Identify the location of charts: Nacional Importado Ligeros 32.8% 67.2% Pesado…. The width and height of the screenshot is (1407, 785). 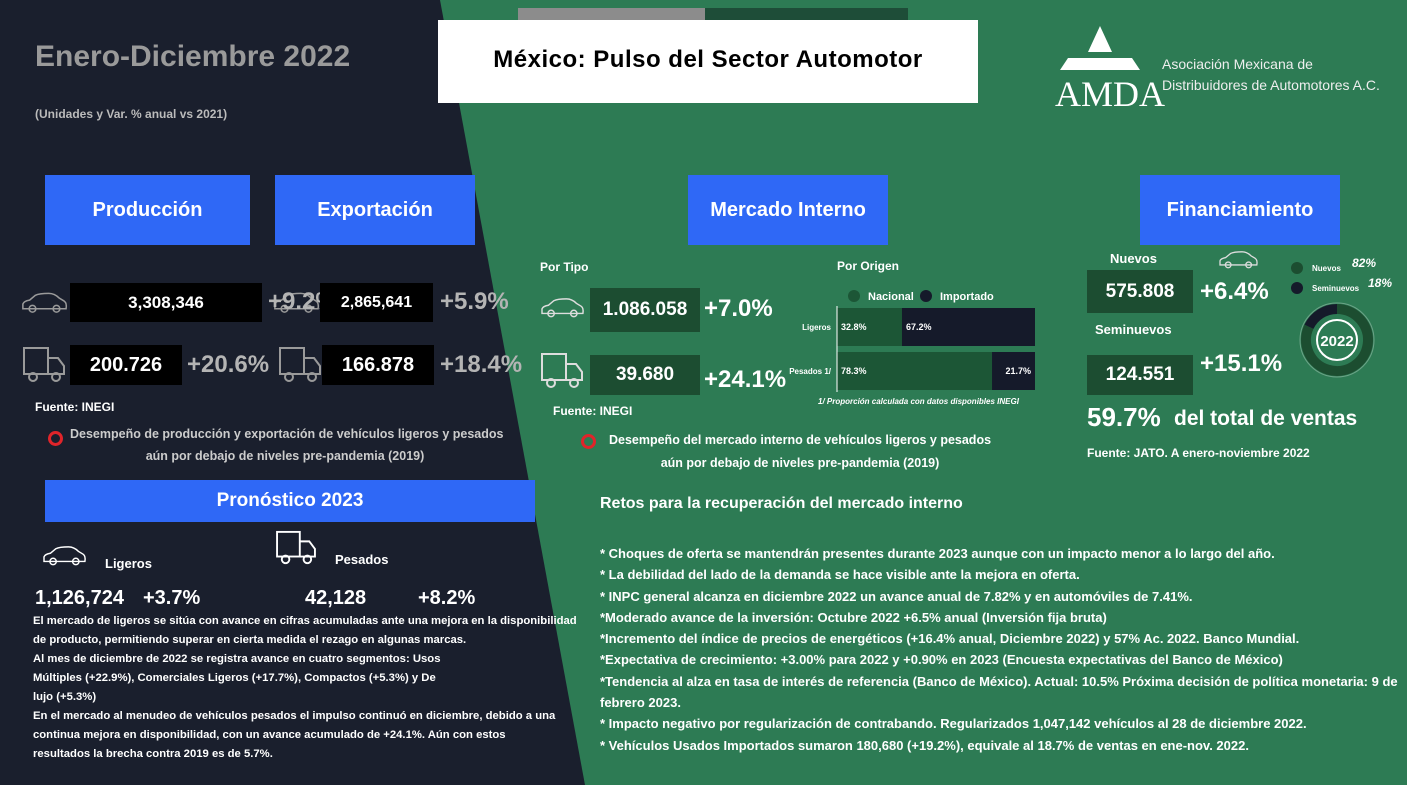
(1090, 324).